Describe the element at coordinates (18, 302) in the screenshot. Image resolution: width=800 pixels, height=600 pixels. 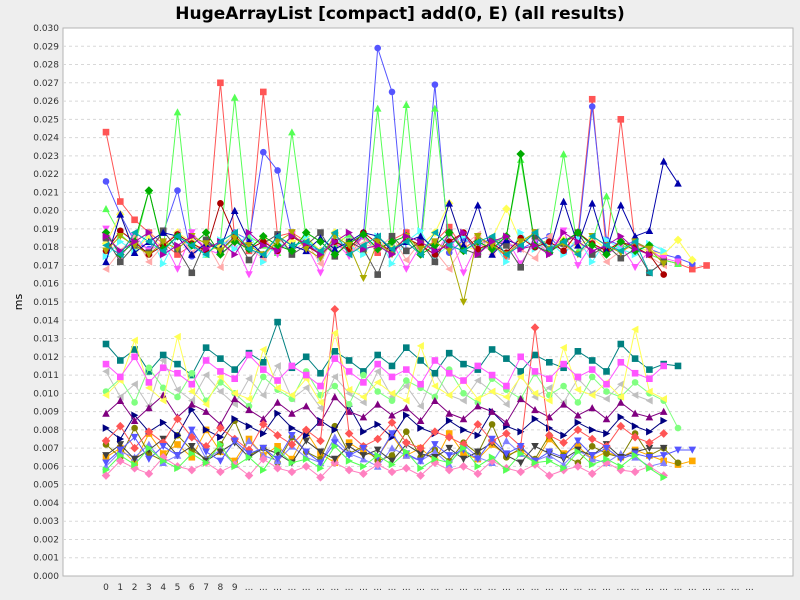
I see `y-axis-label: ms` at that location.